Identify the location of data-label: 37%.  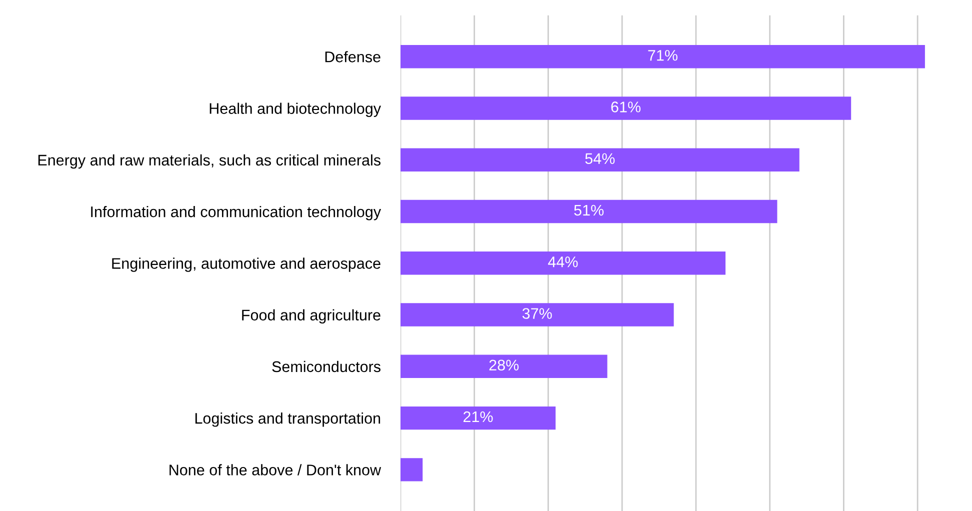
(537, 313).